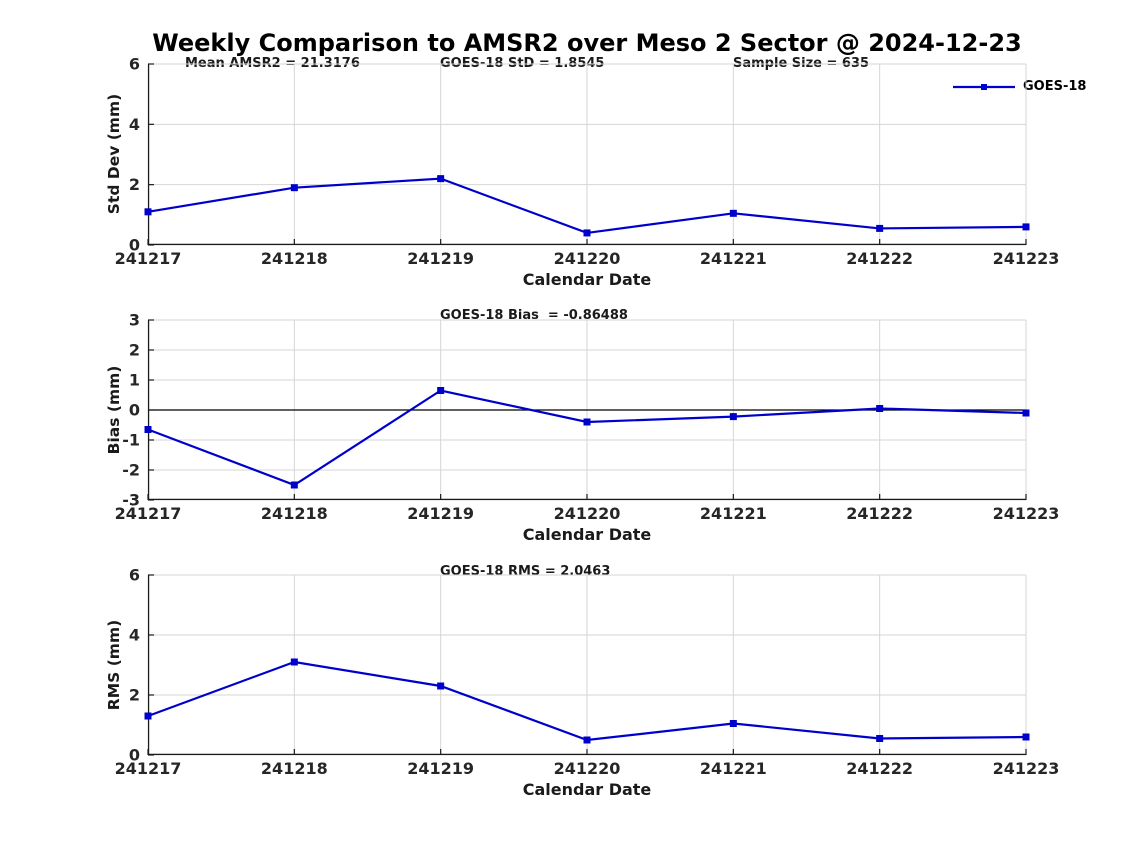  Describe the element at coordinates (587, 279) in the screenshot. I see `x-axis-label-calendar-date-1: Calendar Date` at that location.